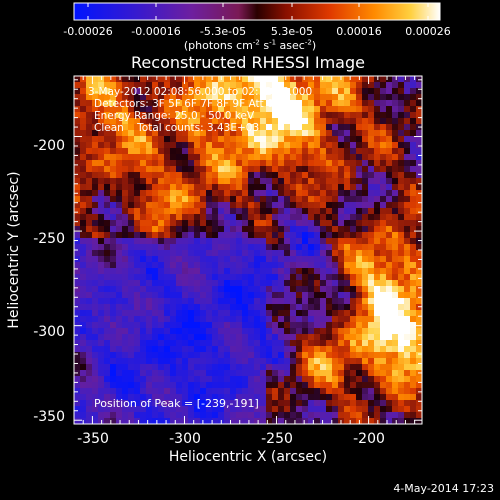 This screenshot has height=500, width=500. Describe the element at coordinates (176, 403) in the screenshot. I see `peak-position-label: Position of Peak = [-239,-191]` at that location.